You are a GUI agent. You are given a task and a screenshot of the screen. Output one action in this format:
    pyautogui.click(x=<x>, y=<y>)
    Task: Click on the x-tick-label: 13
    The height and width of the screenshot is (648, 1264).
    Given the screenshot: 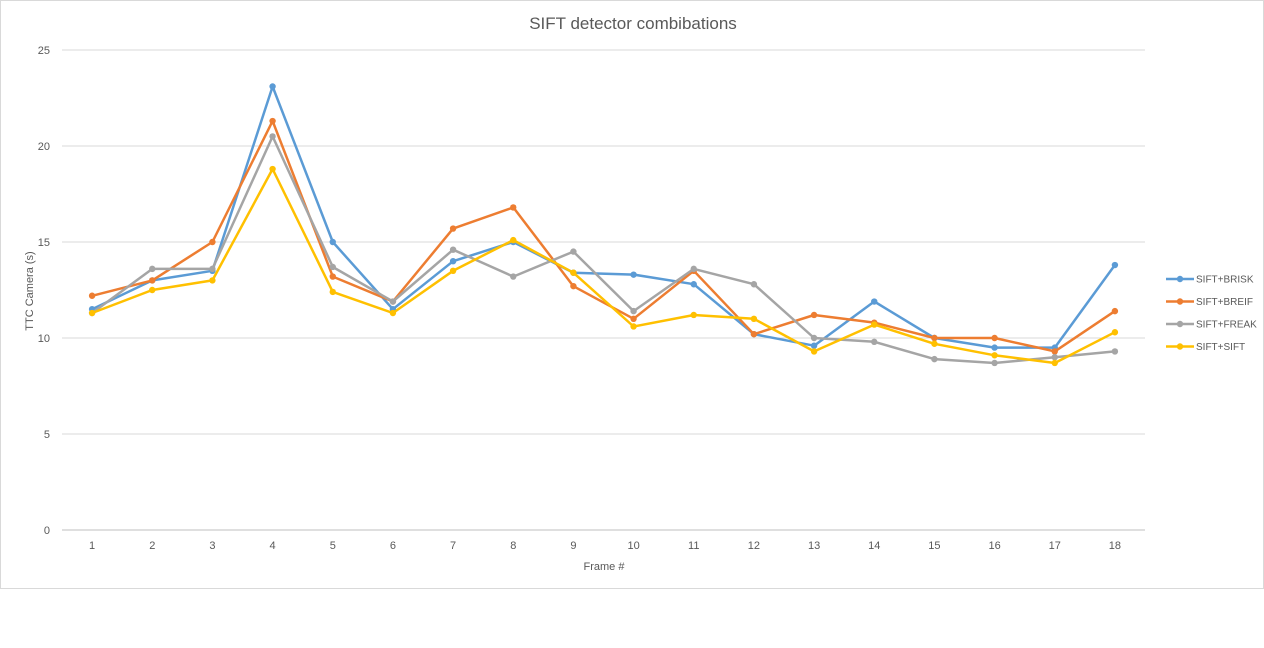 What is the action you would take?
    pyautogui.click(x=814, y=546)
    